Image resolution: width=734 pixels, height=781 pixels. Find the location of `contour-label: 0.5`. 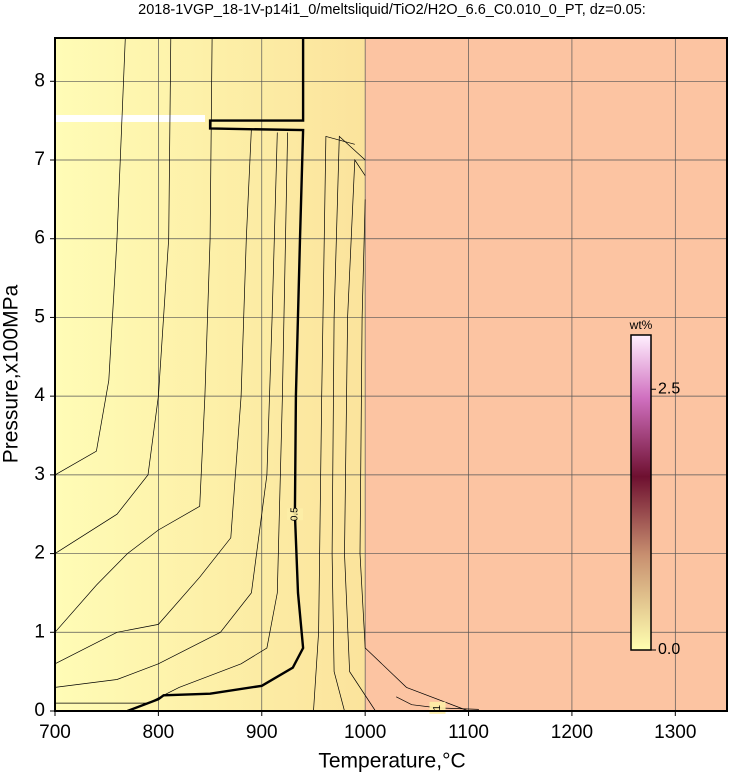

contour-label: 0.5 is located at coordinates (294, 514).